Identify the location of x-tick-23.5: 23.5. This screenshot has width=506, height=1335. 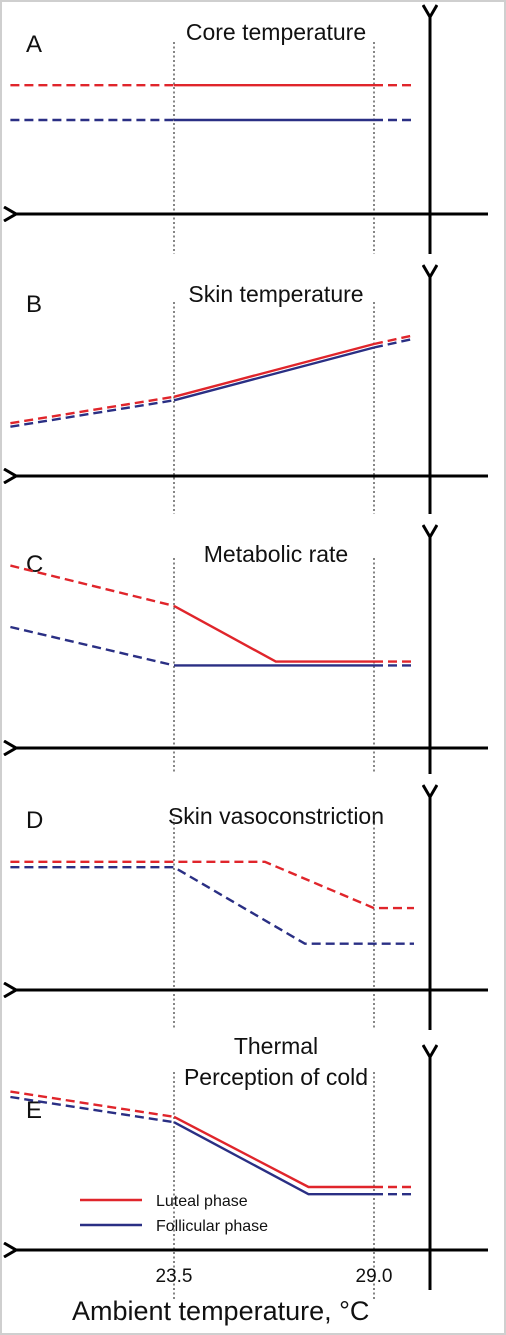
(174, 1276).